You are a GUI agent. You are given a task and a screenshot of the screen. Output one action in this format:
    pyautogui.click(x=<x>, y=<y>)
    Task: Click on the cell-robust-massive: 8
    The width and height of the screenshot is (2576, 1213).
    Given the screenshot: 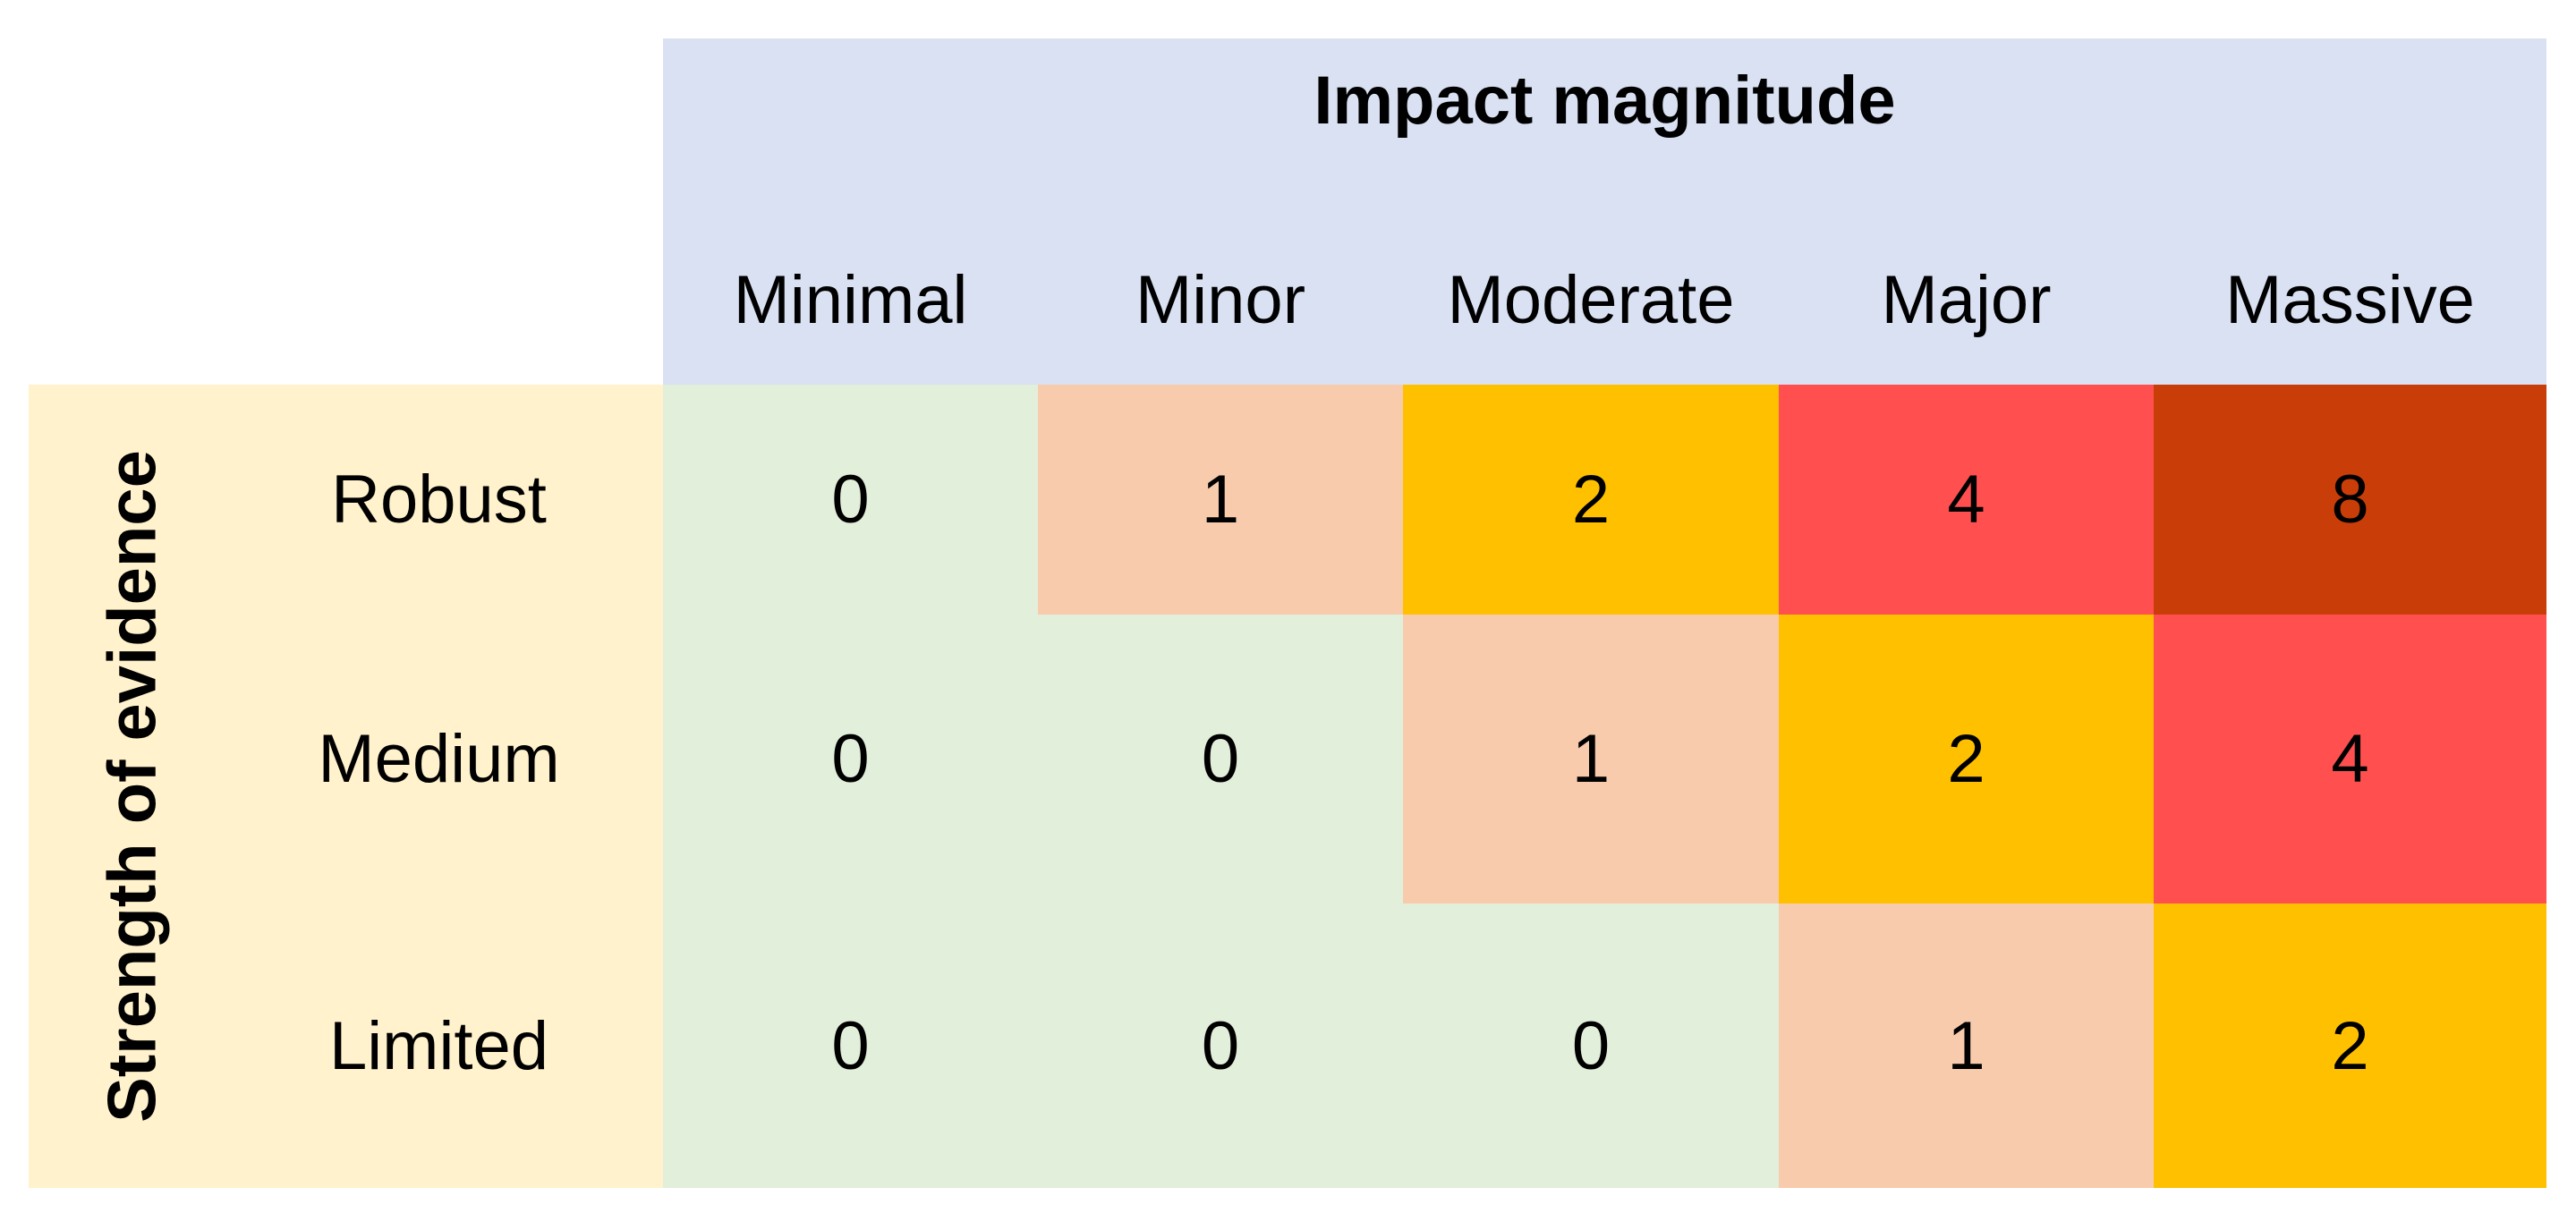 What is the action you would take?
    pyautogui.click(x=2350, y=500)
    